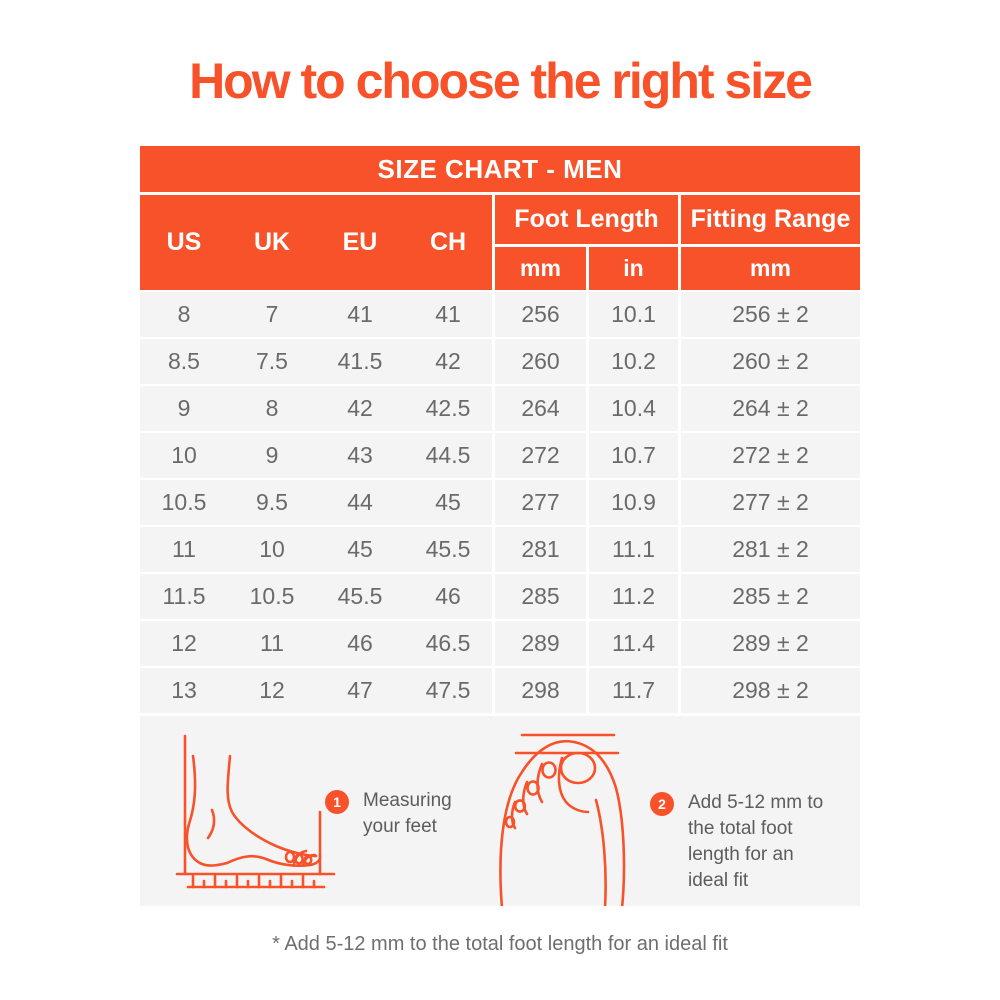  Describe the element at coordinates (184, 242) in the screenshot. I see `header-us: US` at that location.